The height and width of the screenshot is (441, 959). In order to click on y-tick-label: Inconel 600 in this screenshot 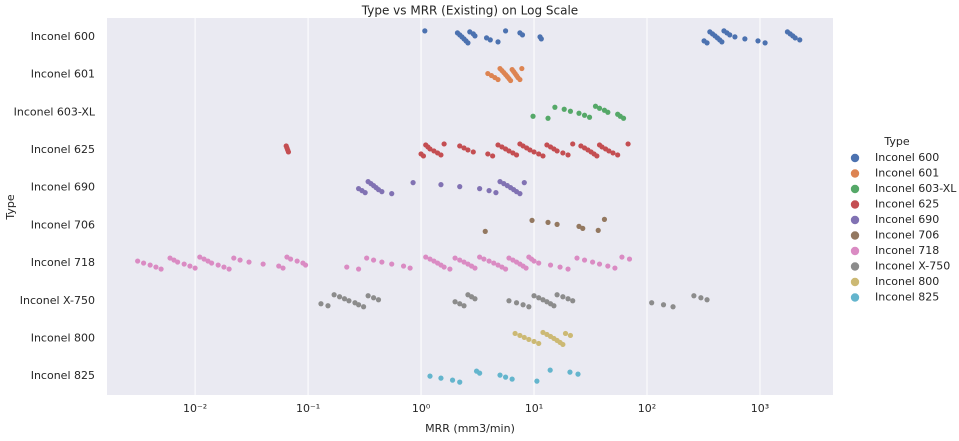, I will do `click(63, 36)`.